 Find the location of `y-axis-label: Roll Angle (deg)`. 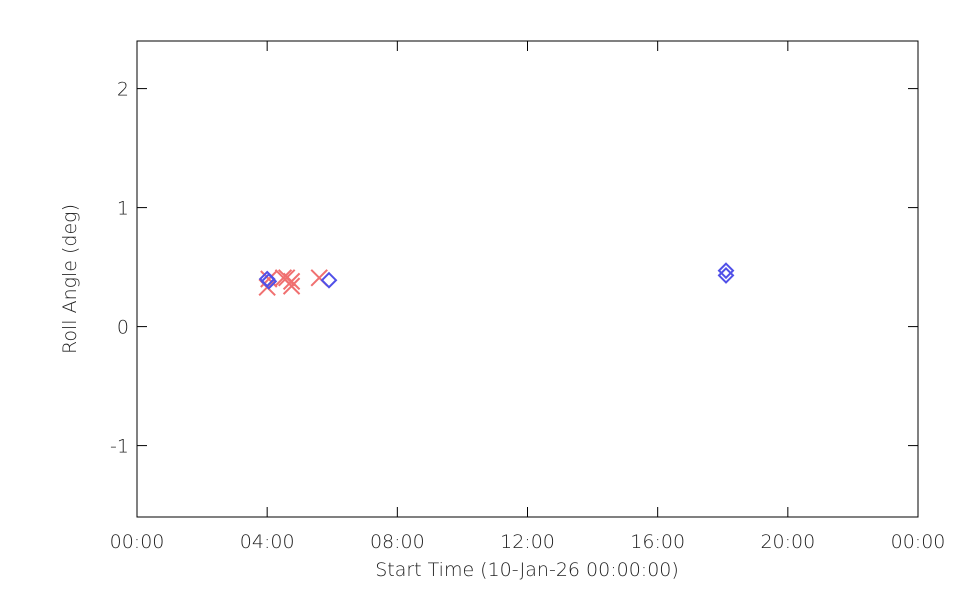

y-axis-label: Roll Angle (deg) is located at coordinates (70, 279).